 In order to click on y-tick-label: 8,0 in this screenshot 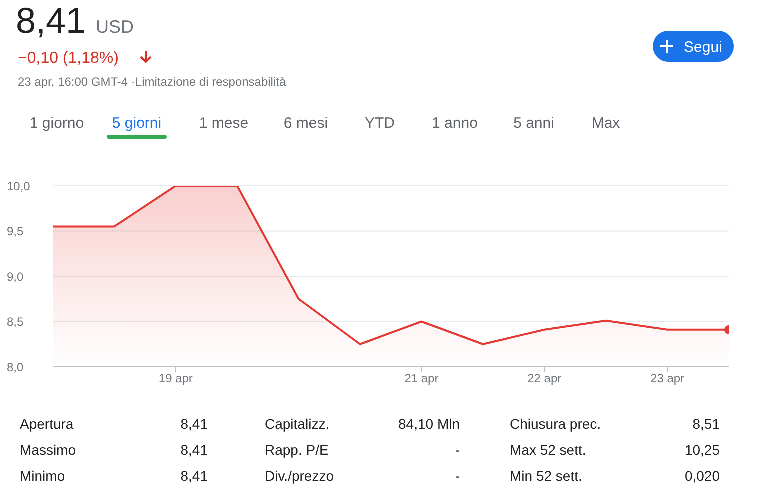, I will do `click(15, 367)`.